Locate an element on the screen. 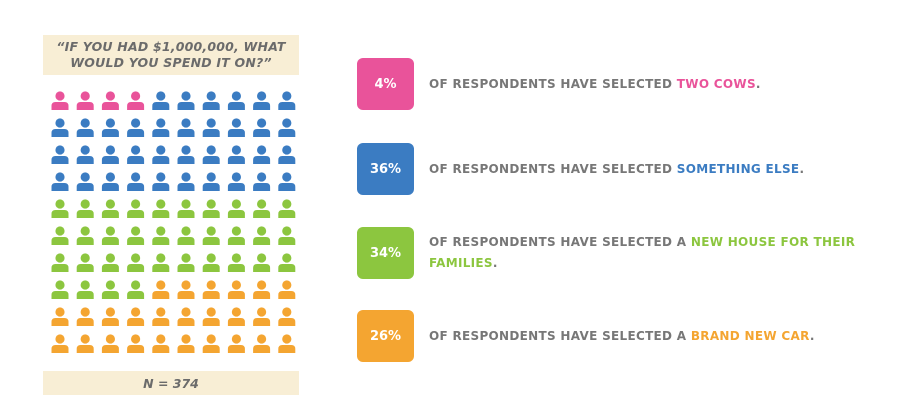 The image size is (900, 411). percent-value: 4% is located at coordinates (385, 84).